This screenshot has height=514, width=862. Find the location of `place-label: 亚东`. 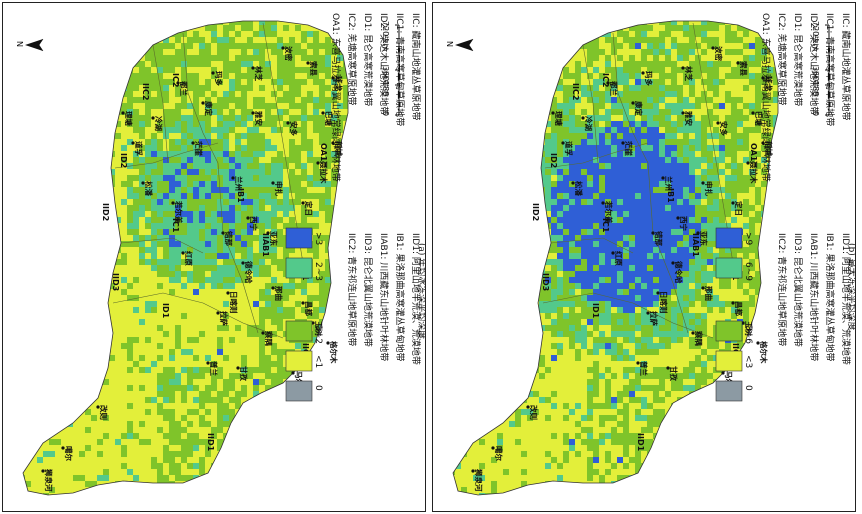

place-label: 亚东 is located at coordinates (274, 238).